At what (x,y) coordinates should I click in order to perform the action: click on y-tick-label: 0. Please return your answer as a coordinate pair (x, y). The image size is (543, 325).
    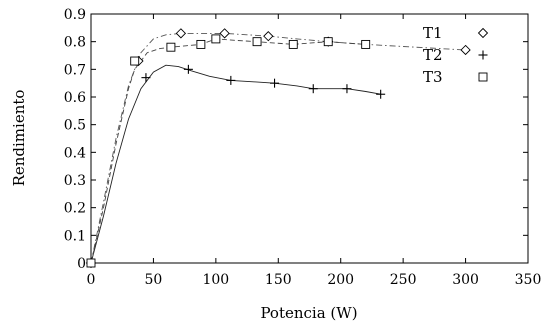
    Looking at the image, I should click on (81, 264).